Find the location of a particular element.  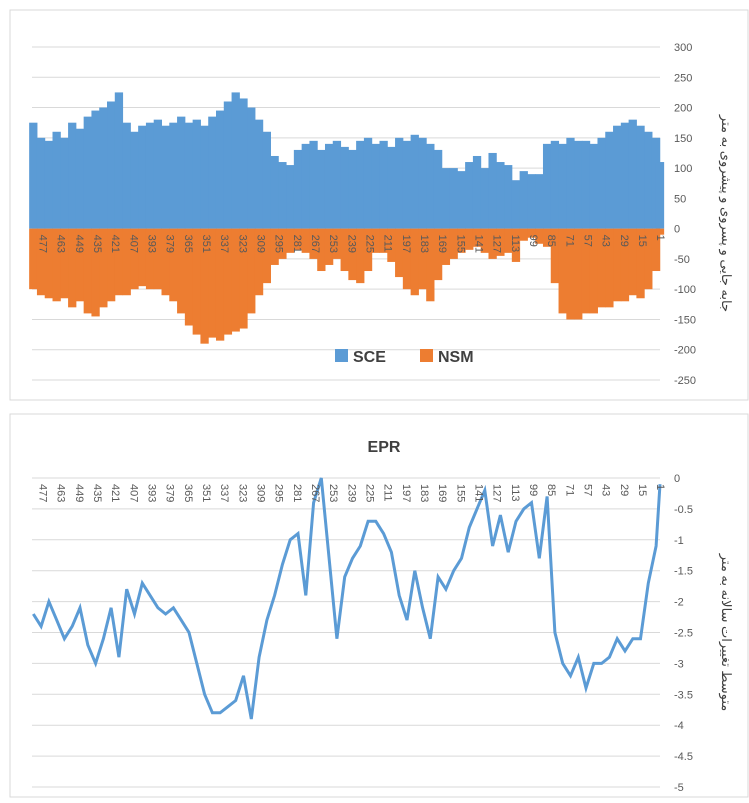

legend-swatch is located at coordinates (426, 355).